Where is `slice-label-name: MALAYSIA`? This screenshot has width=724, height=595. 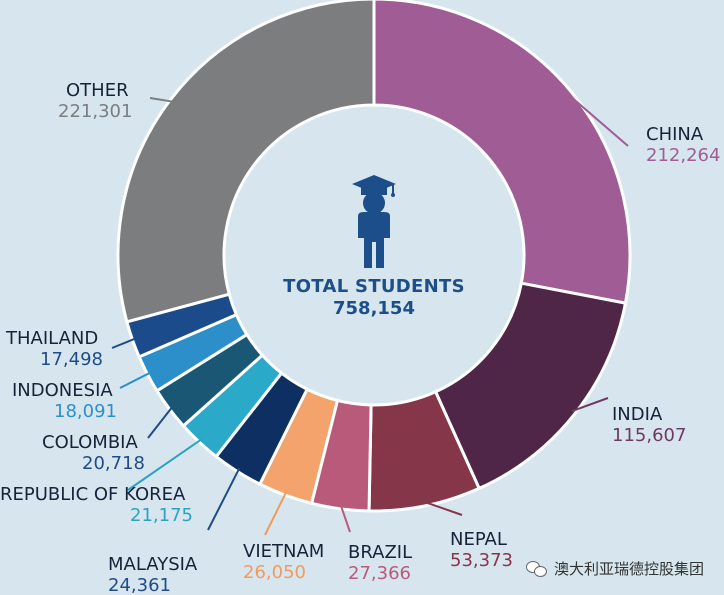 slice-label-name: MALAYSIA is located at coordinates (153, 564).